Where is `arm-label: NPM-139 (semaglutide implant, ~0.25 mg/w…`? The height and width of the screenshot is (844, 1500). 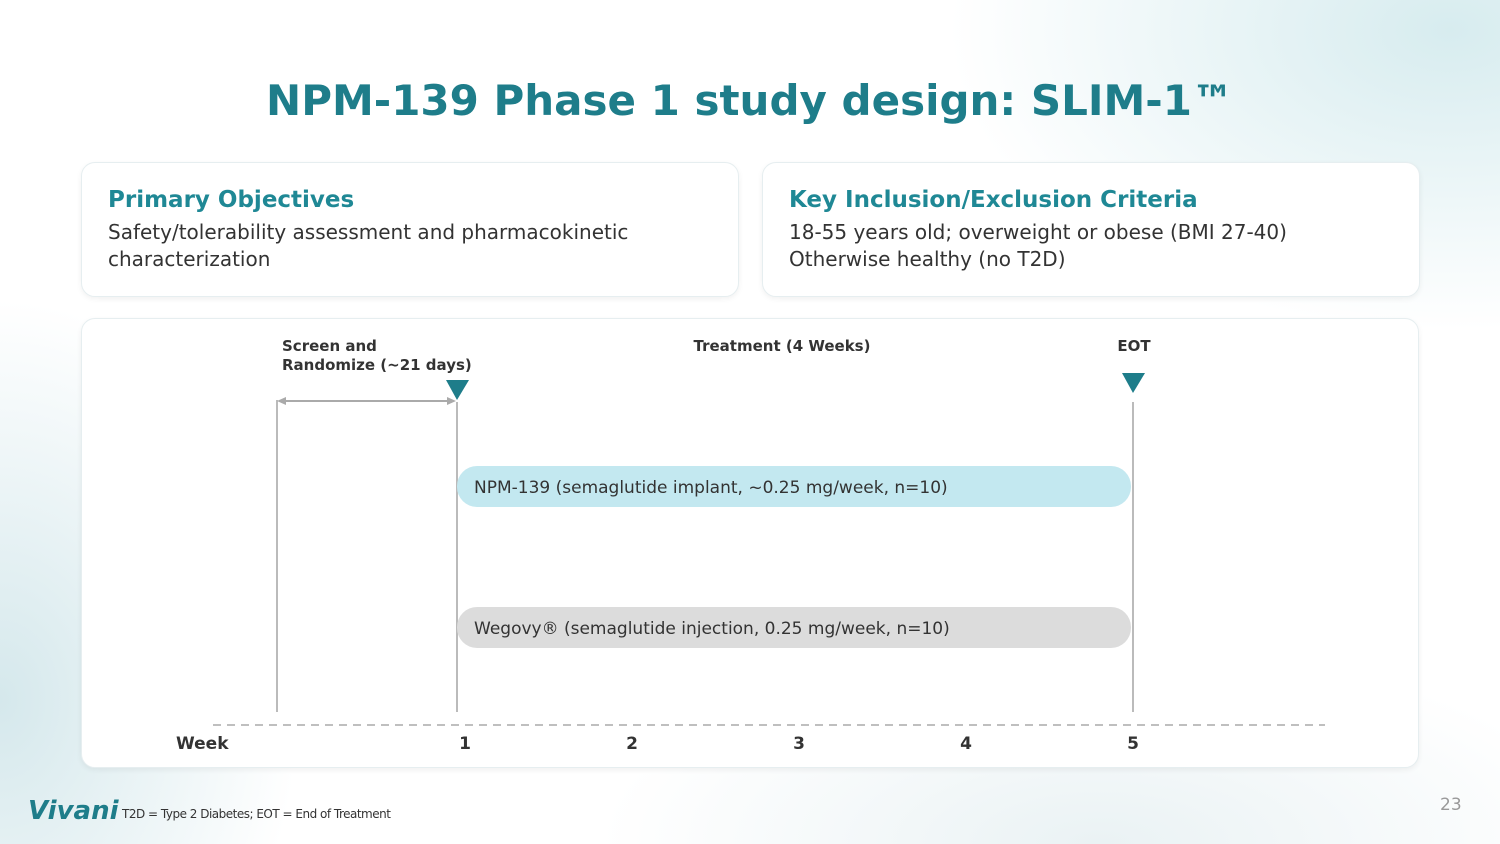 arm-label: NPM-139 (semaglutide implant, ~0.25 mg/w… is located at coordinates (711, 488).